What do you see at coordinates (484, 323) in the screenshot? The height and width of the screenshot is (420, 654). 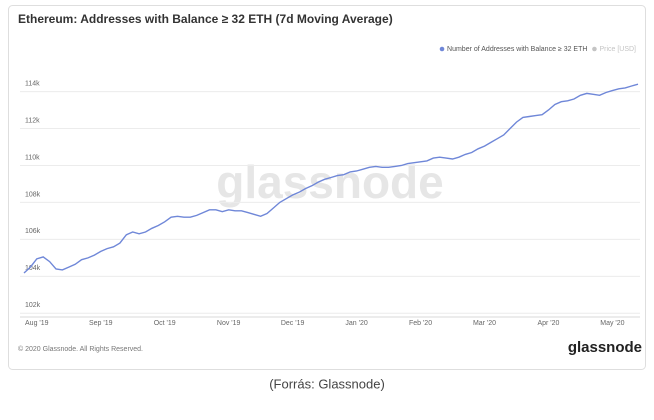 I see `x-tick-label: Mar '20` at bounding box center [484, 323].